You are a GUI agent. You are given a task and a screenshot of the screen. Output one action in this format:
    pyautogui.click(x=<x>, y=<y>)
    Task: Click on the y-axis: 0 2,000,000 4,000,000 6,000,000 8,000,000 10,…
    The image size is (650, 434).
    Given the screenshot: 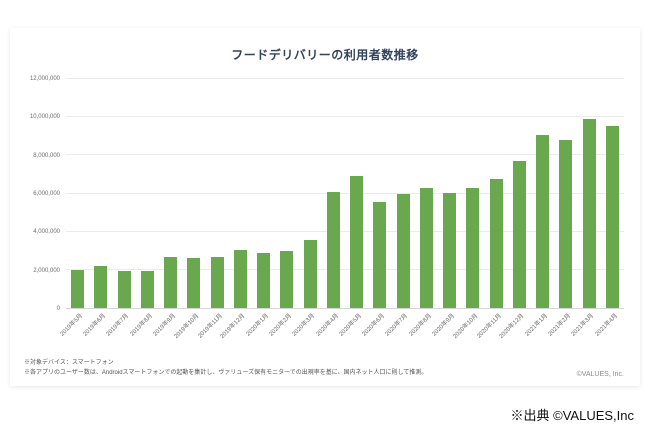 What is the action you would take?
    pyautogui.click(x=41, y=194)
    